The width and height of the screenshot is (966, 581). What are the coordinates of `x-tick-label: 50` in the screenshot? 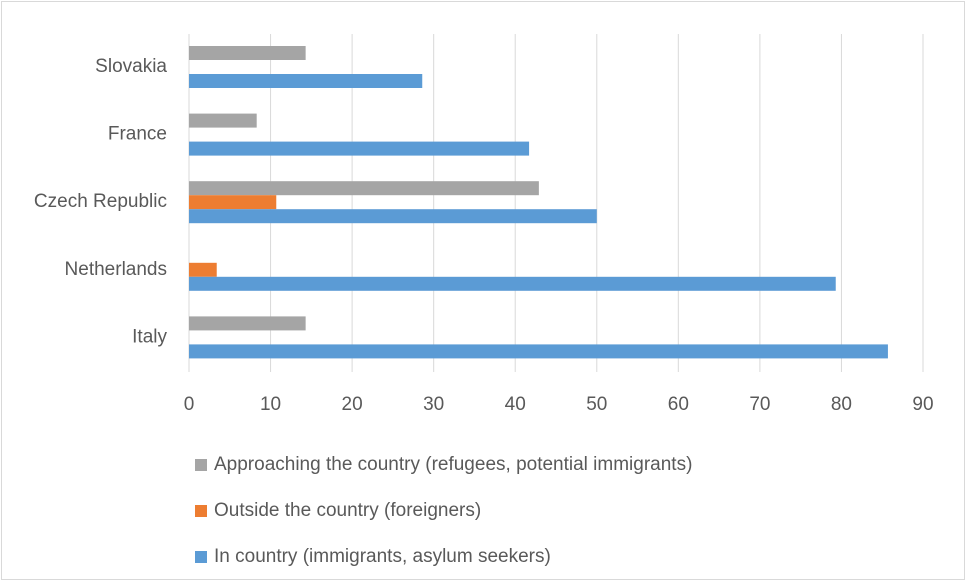 It's located at (596, 404).